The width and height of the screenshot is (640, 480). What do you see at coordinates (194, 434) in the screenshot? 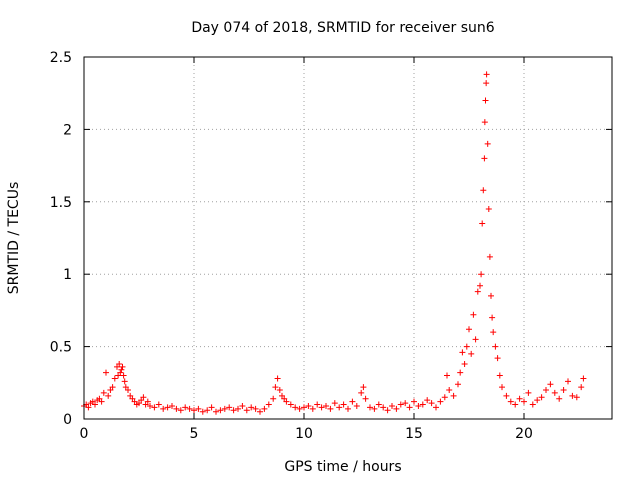
I see `x-tick-label: 5` at bounding box center [194, 434].